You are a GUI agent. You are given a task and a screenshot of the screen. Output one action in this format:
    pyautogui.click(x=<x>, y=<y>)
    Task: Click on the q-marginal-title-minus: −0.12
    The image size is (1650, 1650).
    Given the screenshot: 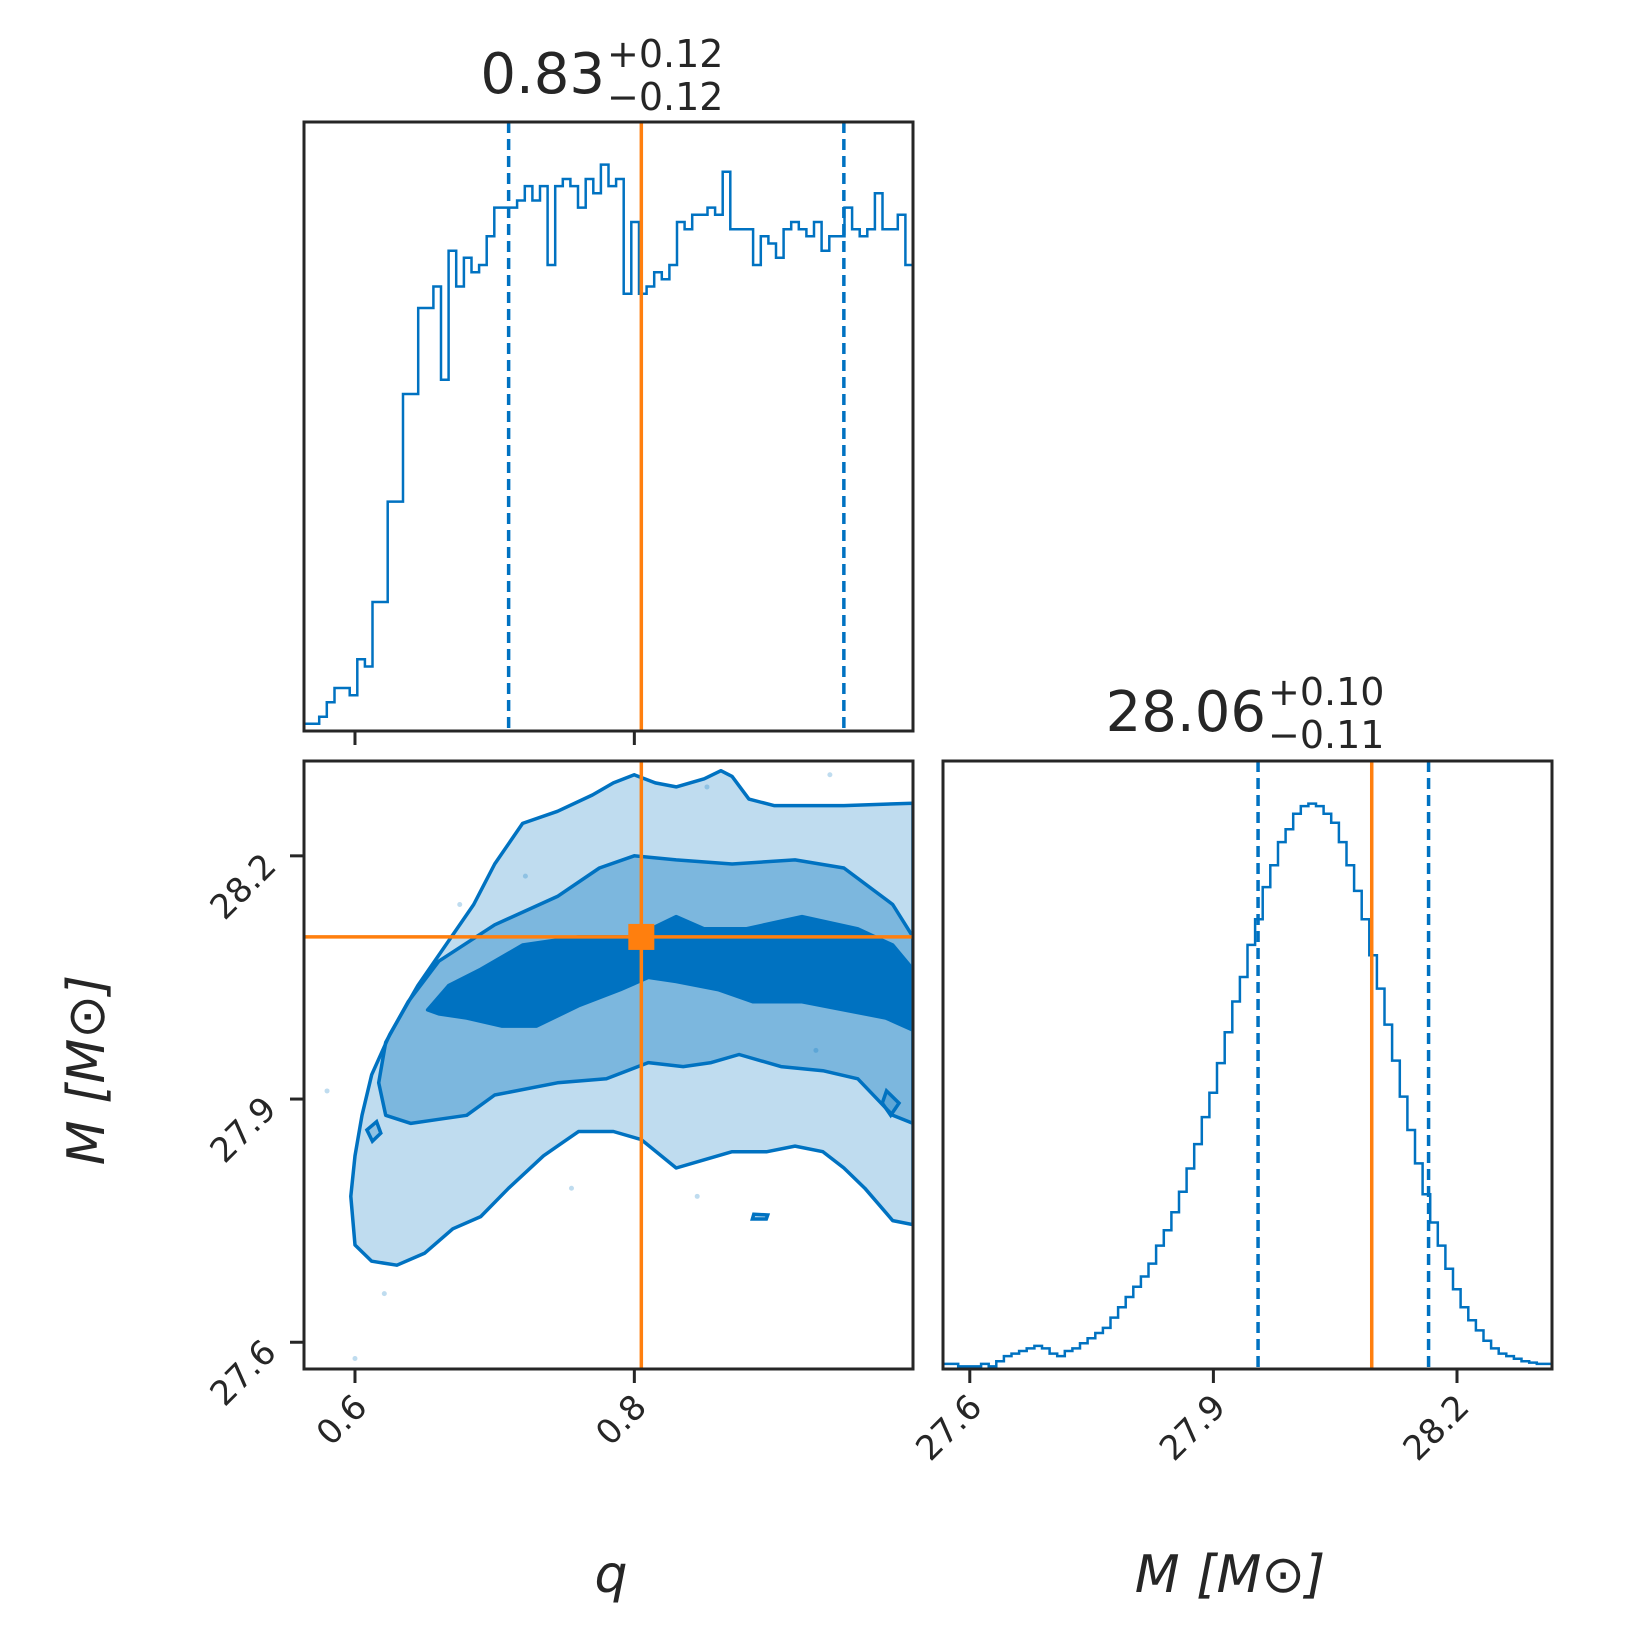 What is the action you would take?
    pyautogui.click(x=665, y=97)
    